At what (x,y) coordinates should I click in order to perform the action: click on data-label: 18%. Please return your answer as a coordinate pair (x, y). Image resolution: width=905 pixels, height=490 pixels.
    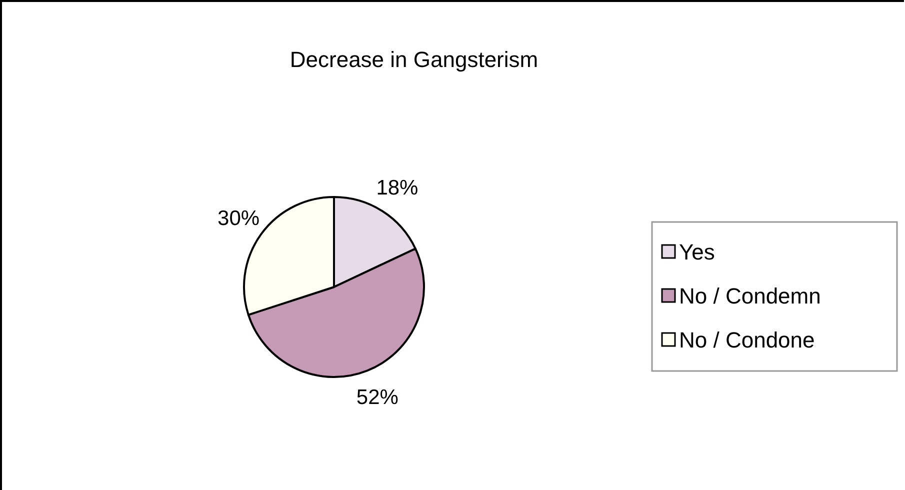
    Looking at the image, I should click on (397, 188).